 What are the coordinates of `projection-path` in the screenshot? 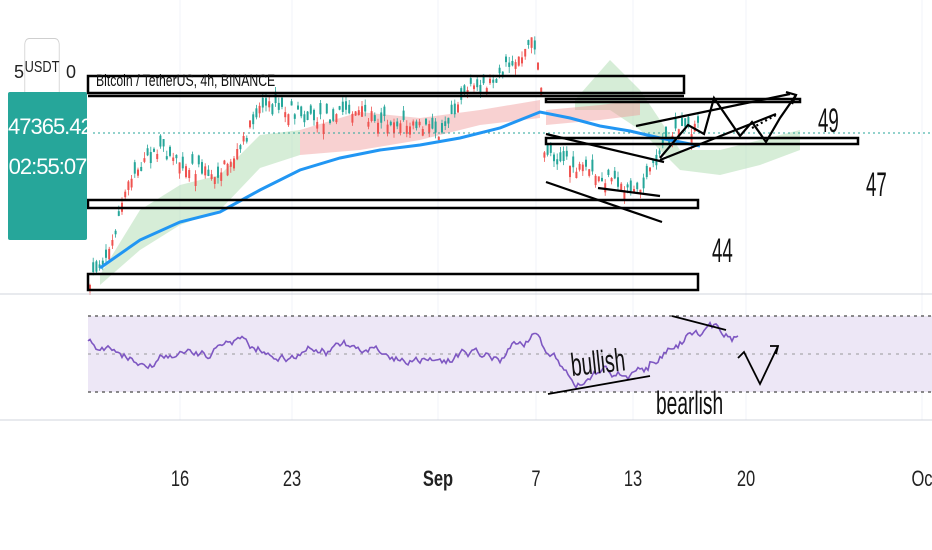 It's located at (728, 126).